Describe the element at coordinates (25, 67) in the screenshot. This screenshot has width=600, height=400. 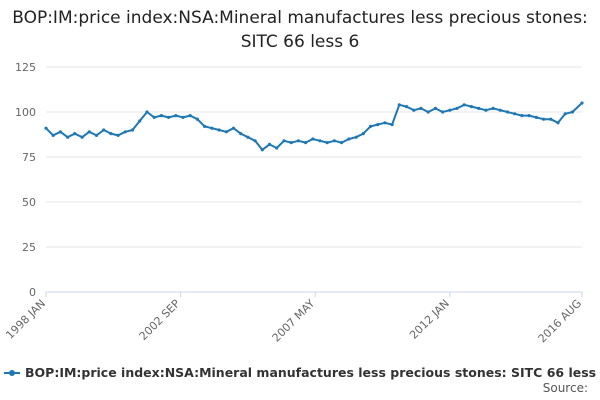
I see `y-tick-label: 125` at that location.